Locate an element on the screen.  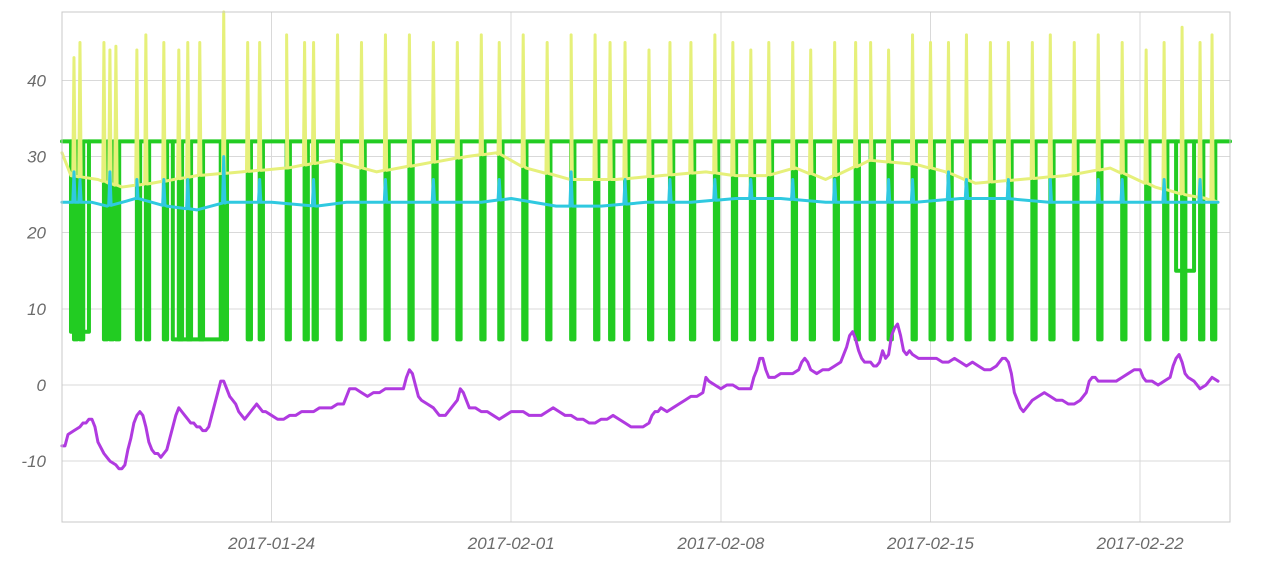
x-tick-label: 2017-02-01 is located at coordinates (511, 543).